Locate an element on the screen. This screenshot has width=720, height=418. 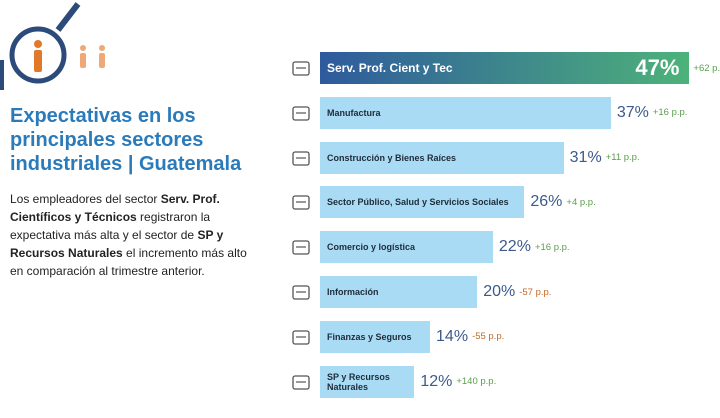
category-label: Información is located at coordinates (353, 292).